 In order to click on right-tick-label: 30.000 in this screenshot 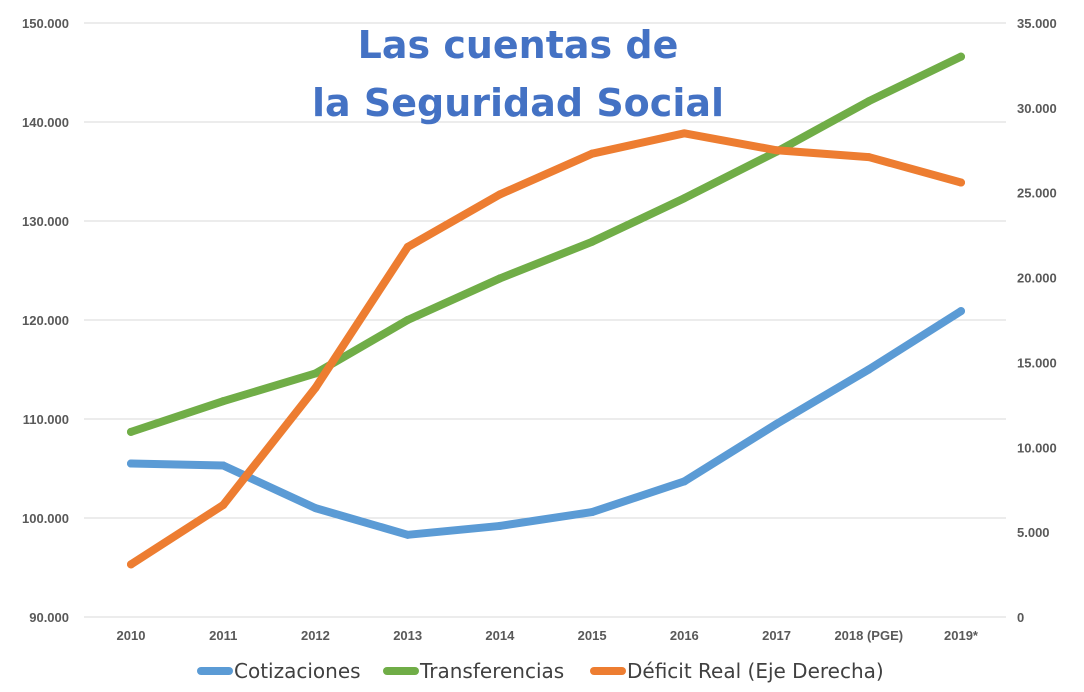, I will do `click(1037, 108)`.